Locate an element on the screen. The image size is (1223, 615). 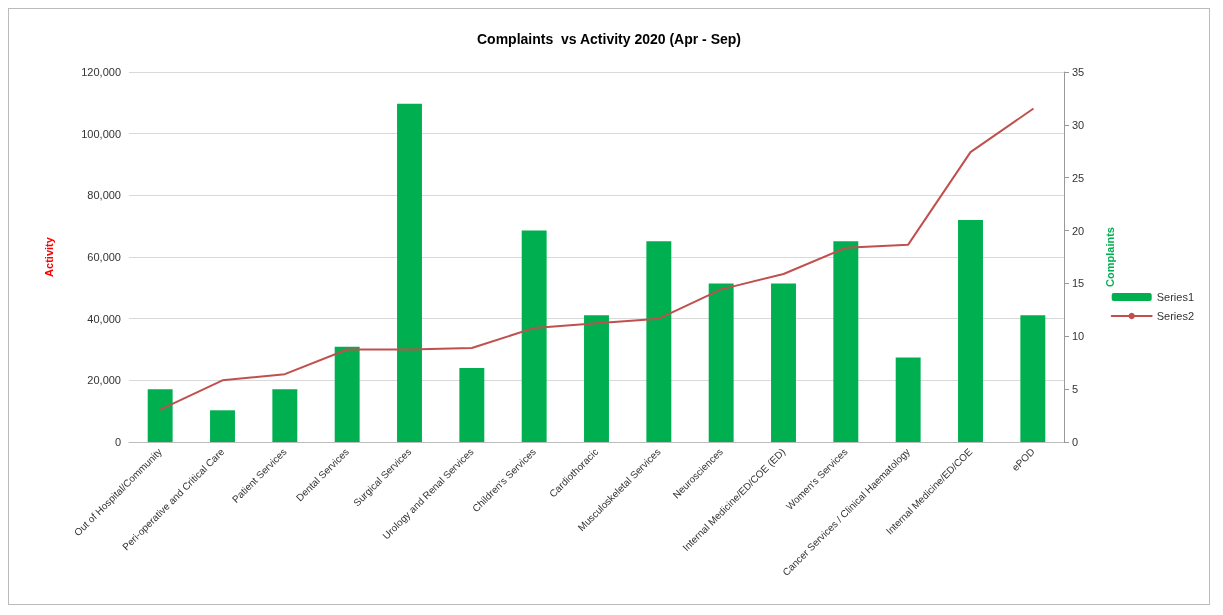
y-tick-label: 40,000 is located at coordinates (104, 318).